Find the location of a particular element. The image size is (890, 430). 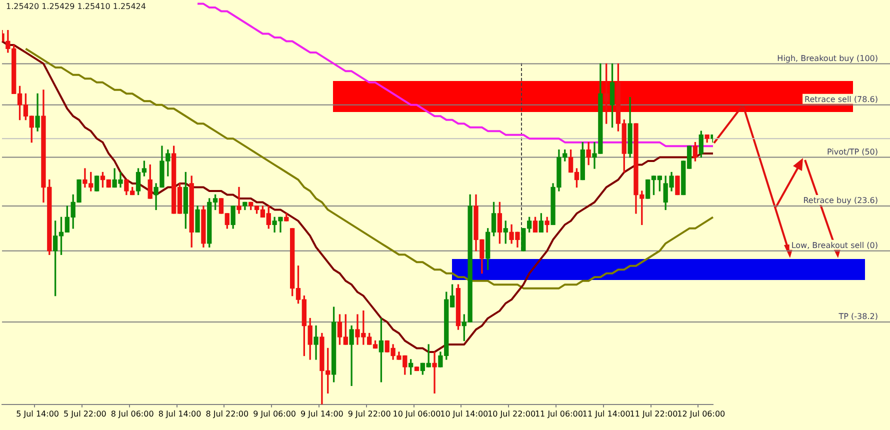

ref-line-label: Retrace sell (78.6) is located at coordinates (841, 99).